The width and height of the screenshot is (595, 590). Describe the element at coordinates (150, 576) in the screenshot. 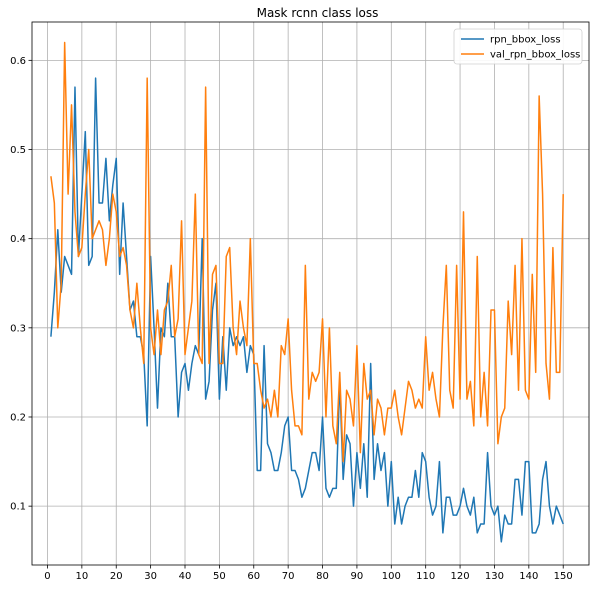

I see `x-tick-label: 30` at that location.